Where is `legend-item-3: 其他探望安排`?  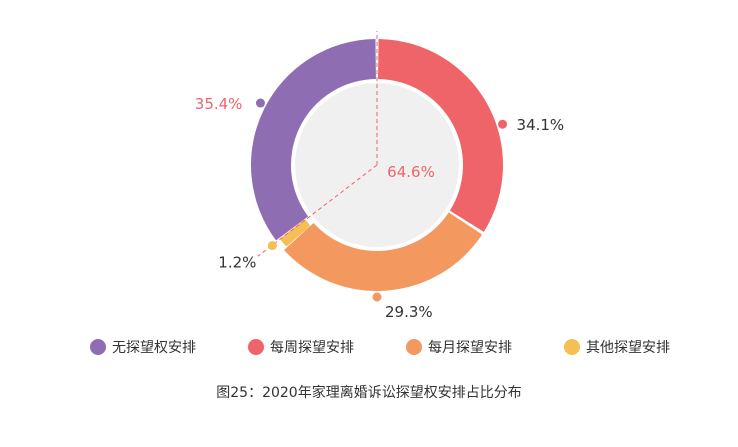 legend-item-3: 其他探望安排 is located at coordinates (617, 347).